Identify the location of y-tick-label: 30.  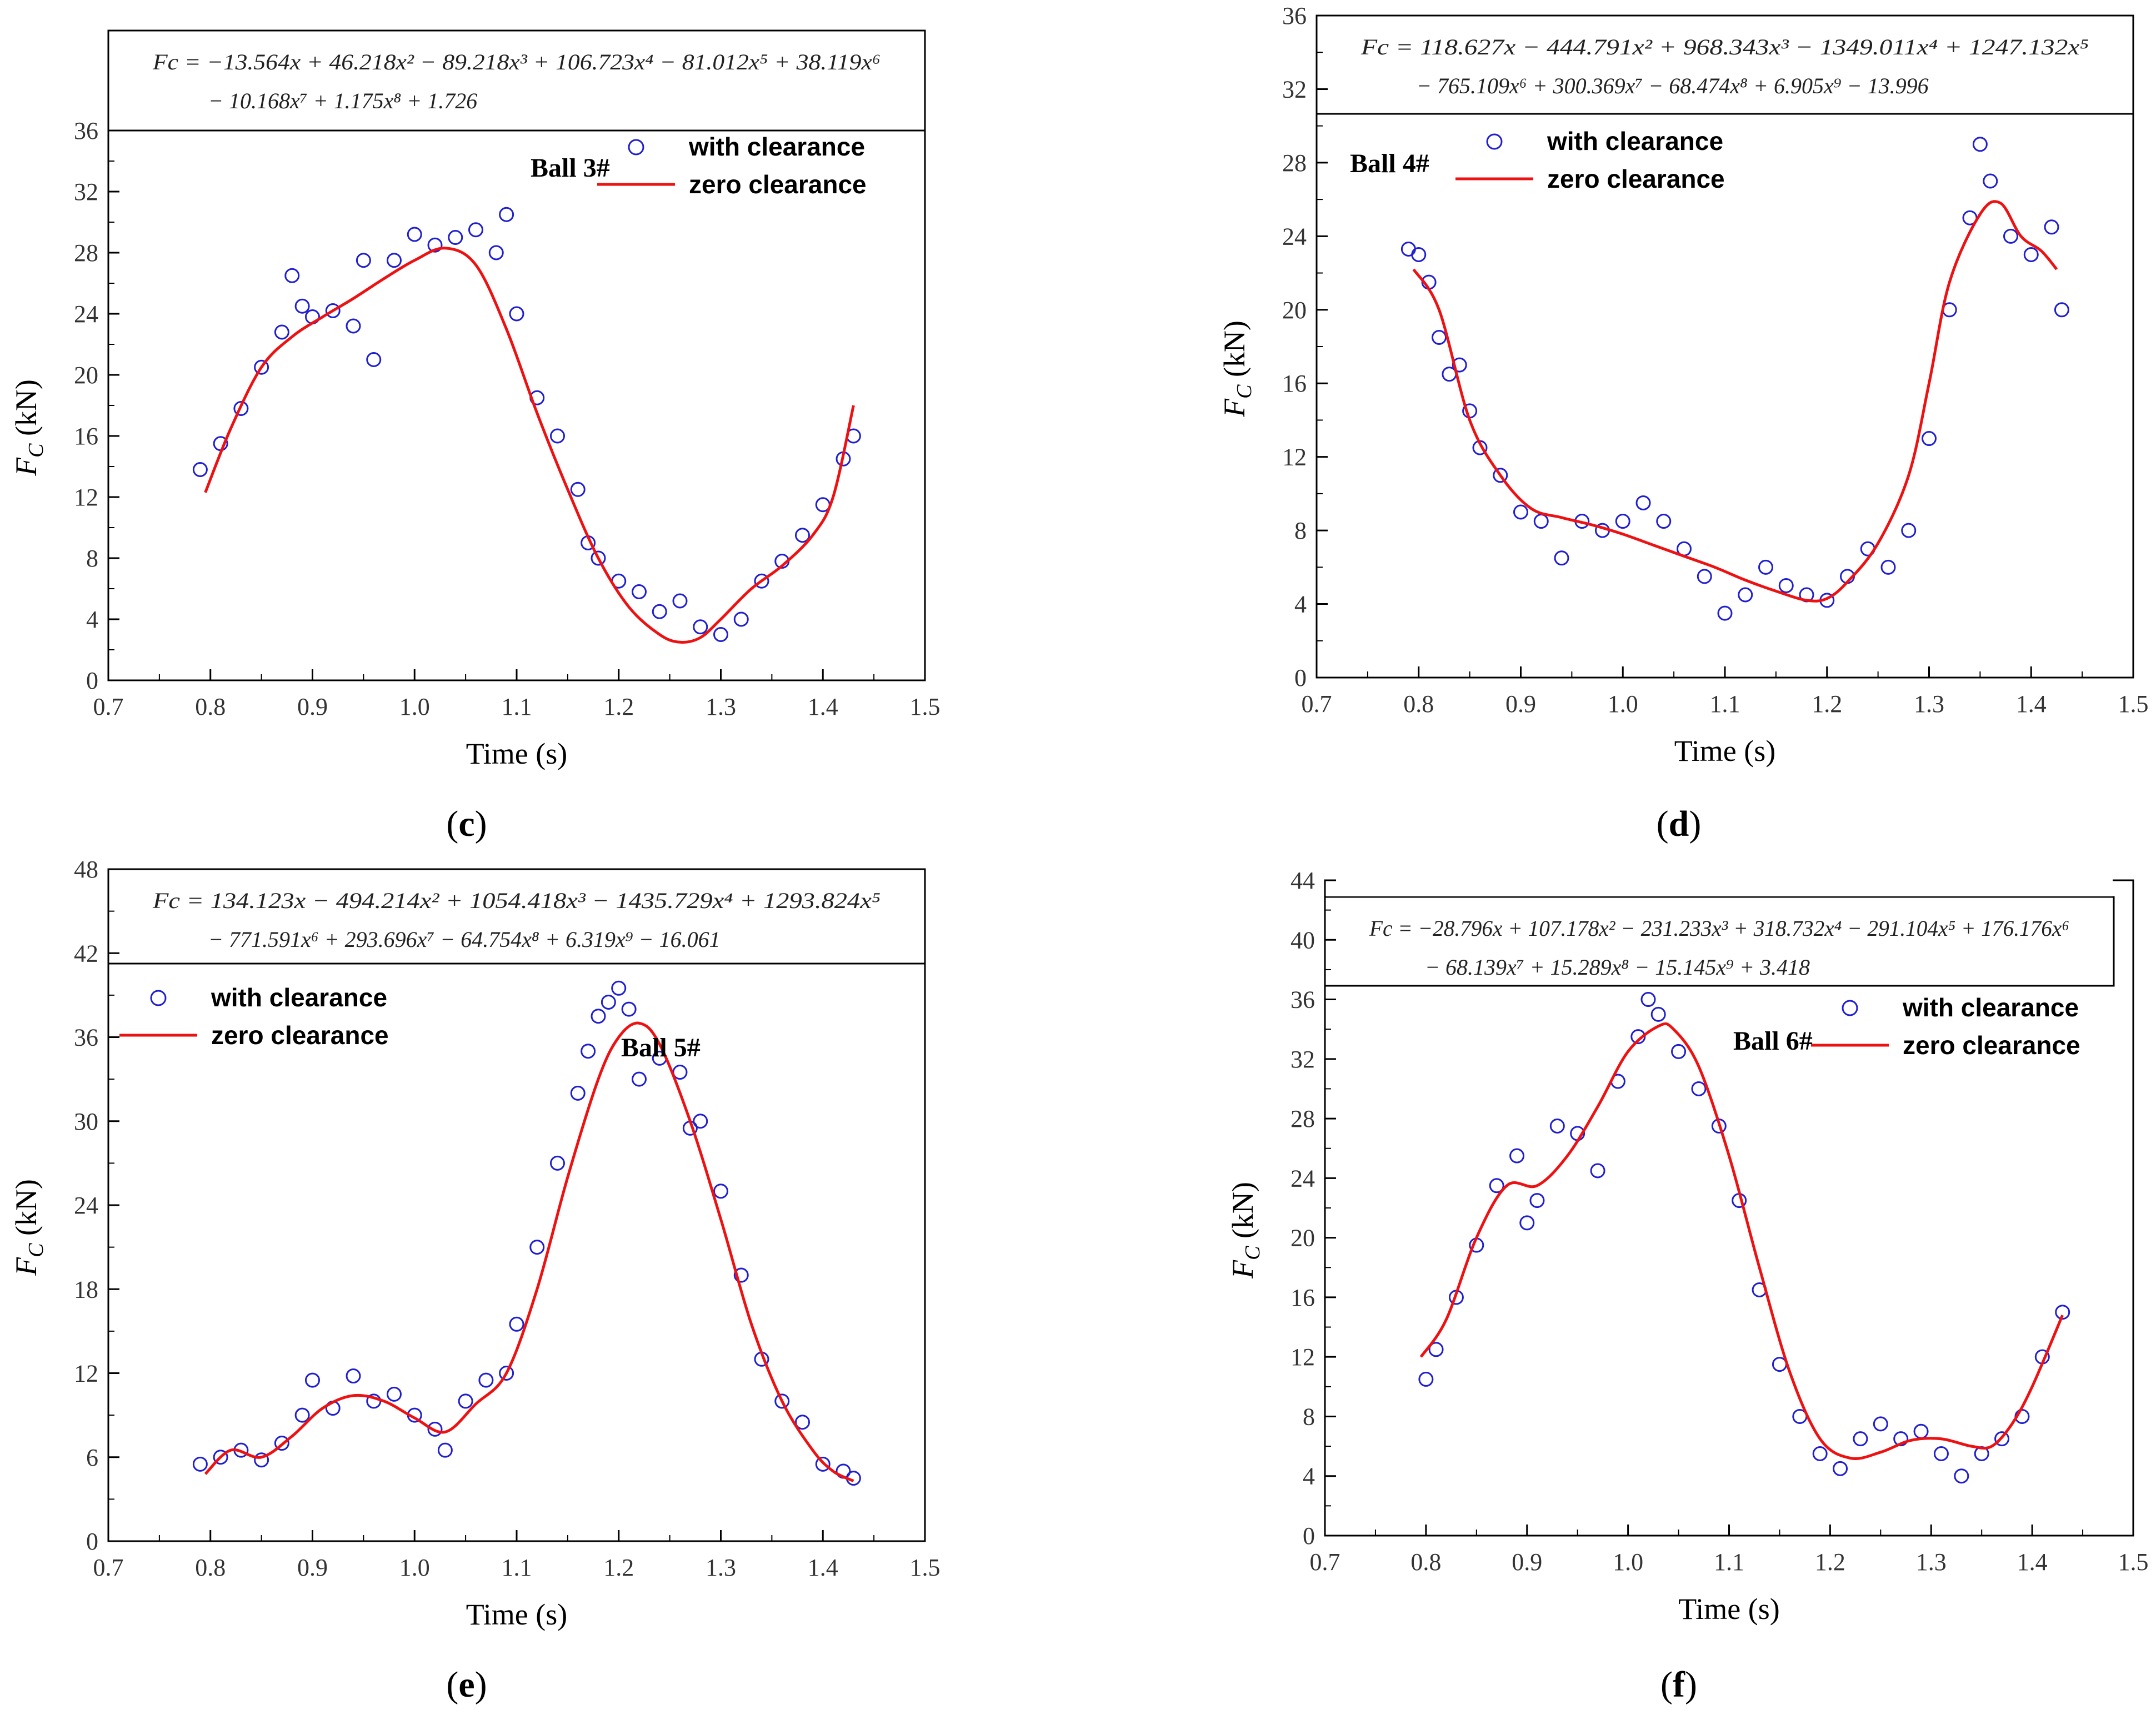
(86, 1121).